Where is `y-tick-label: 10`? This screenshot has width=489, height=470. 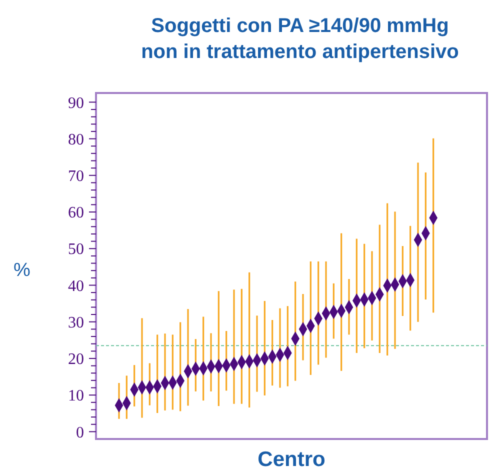 y-tick-label: 10 is located at coordinates (76, 396).